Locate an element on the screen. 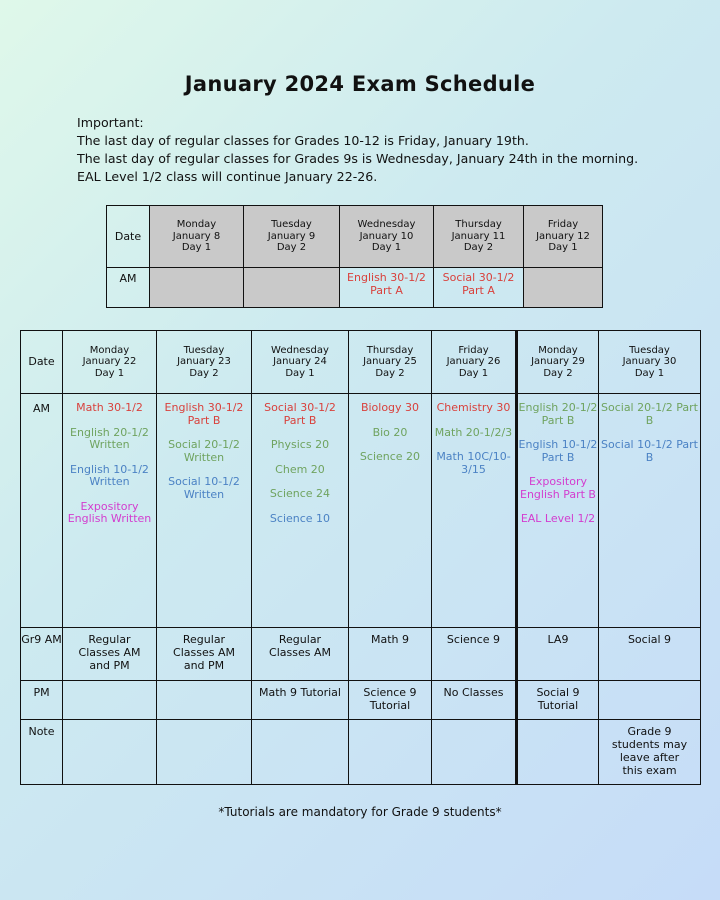 The width and height of the screenshot is (720, 900). day-header: Tuesday January 30 Day 1 is located at coordinates (649, 362).